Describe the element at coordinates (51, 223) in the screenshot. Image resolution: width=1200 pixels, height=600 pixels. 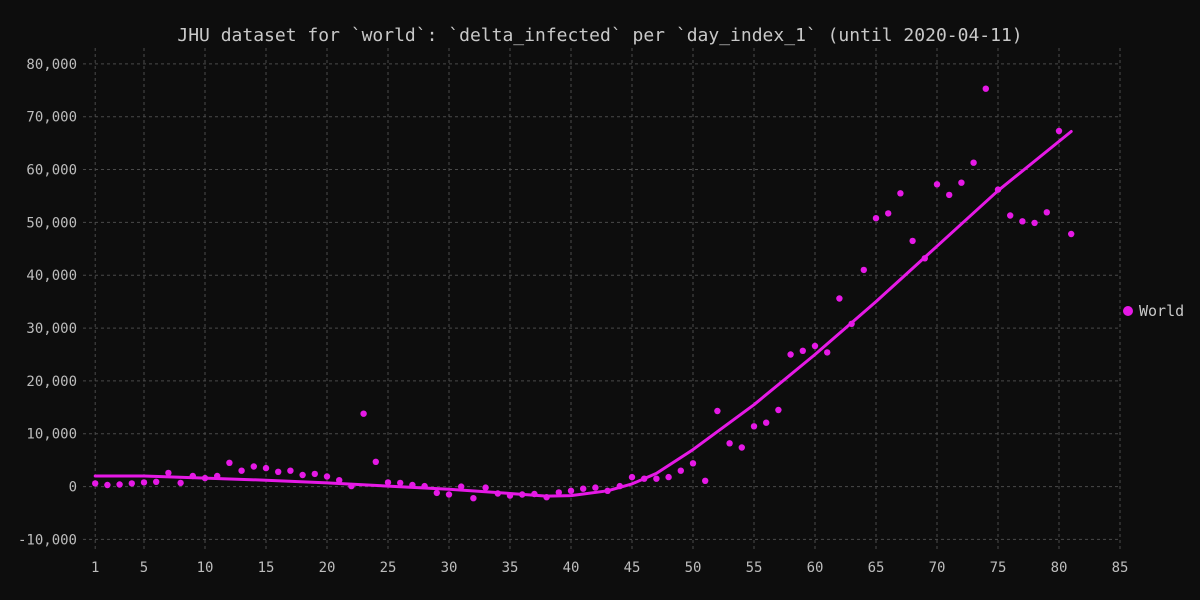
I see `y-tick-label: 50,000` at that location.